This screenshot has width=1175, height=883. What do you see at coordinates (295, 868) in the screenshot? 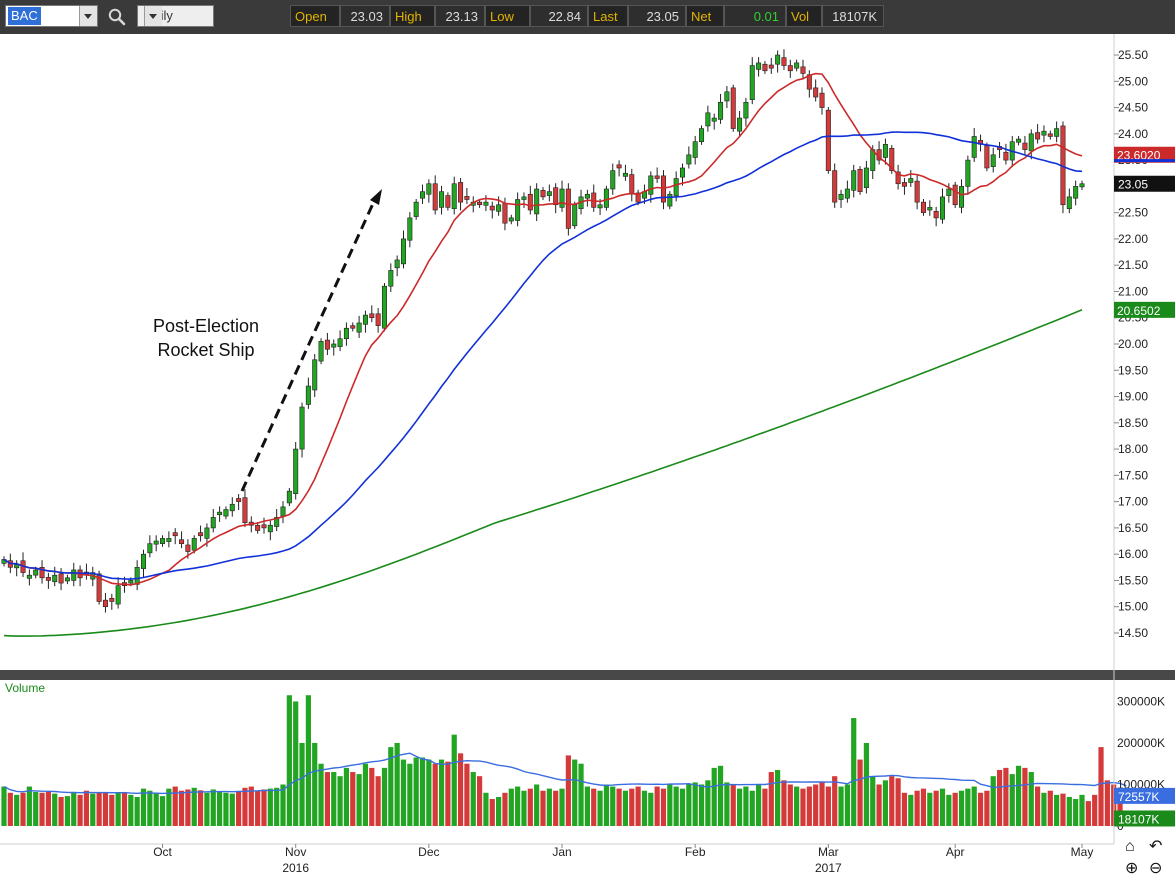
I see `year-label: 2016` at bounding box center [295, 868].